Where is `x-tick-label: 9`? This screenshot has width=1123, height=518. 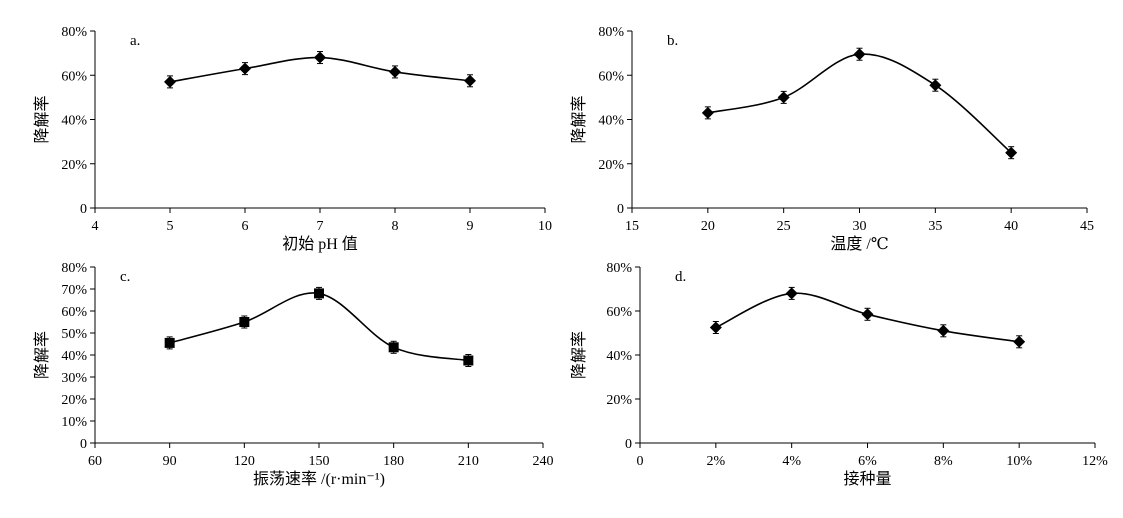 x-tick-label: 9 is located at coordinates (470, 226).